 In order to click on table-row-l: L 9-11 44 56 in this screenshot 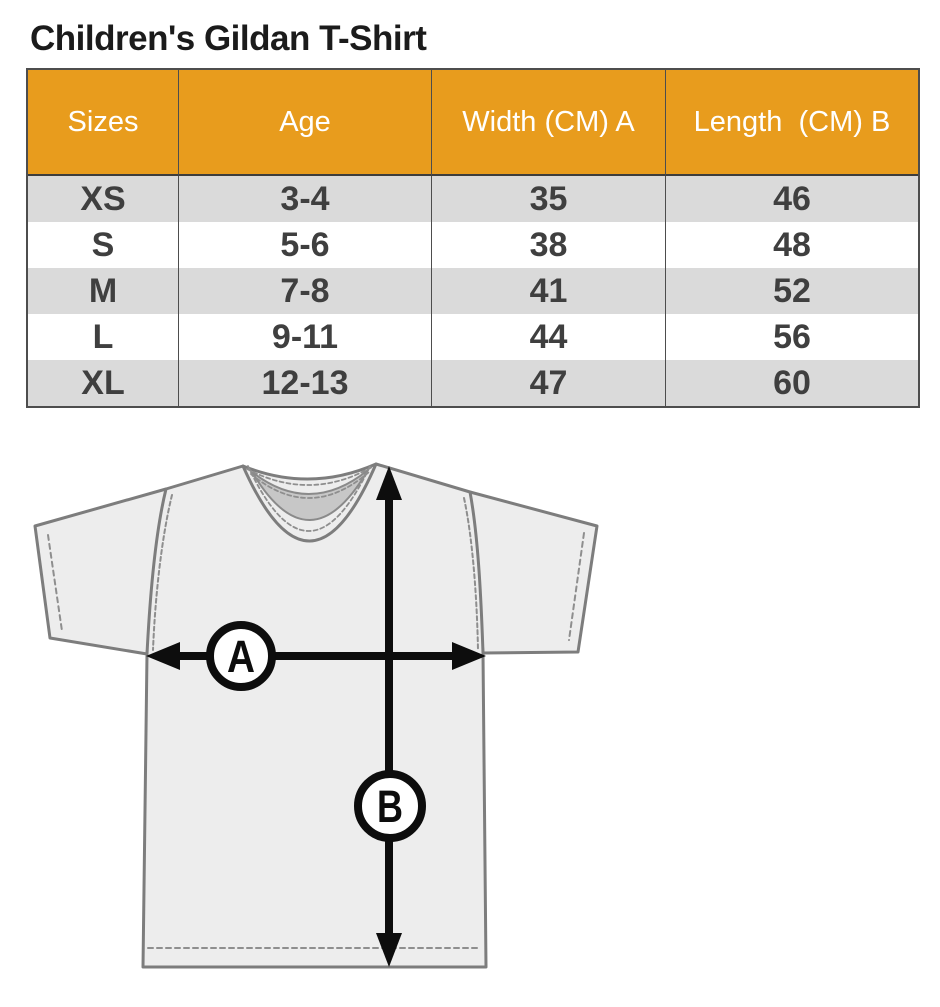, I will do `click(473, 337)`.